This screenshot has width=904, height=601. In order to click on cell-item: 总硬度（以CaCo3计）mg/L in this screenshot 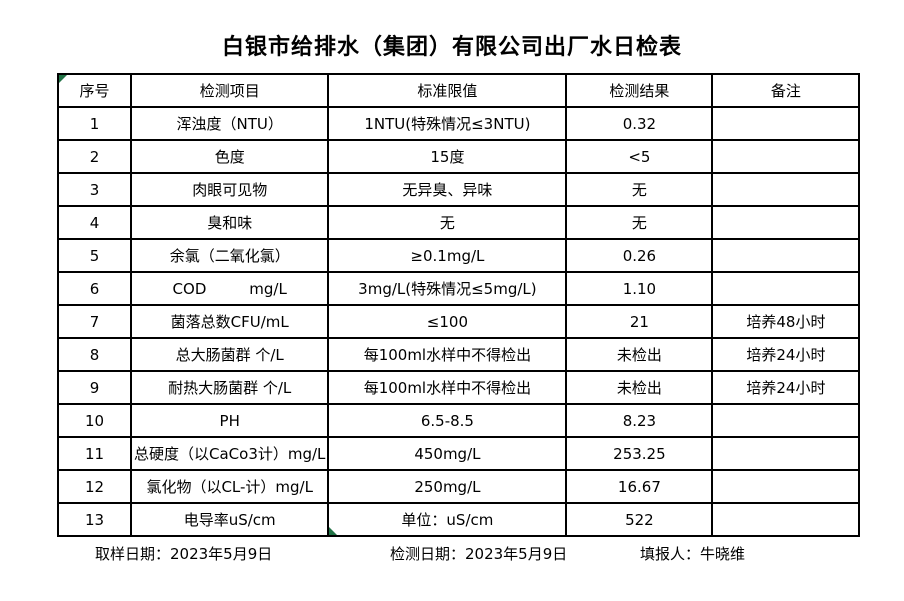, I will do `click(229, 453)`.